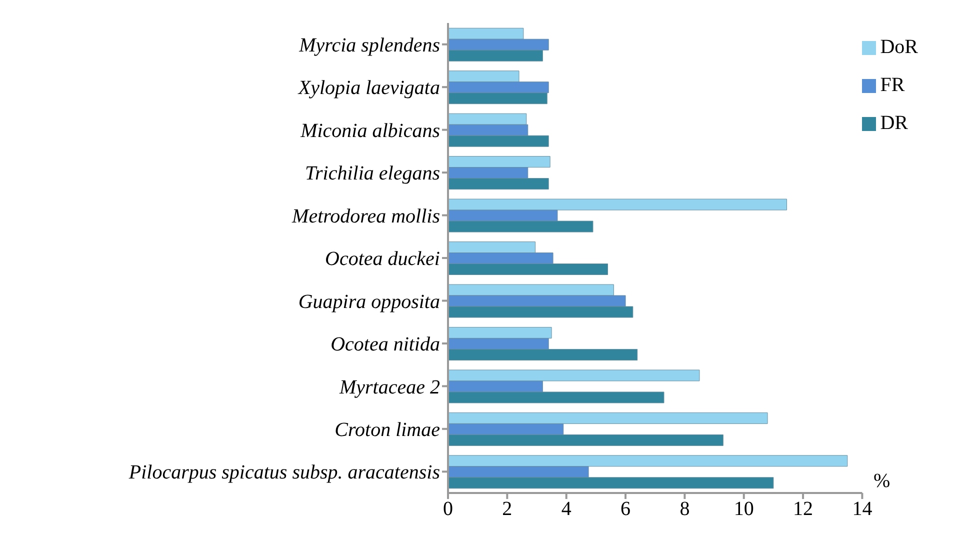  What do you see at coordinates (882, 481) in the screenshot?
I see `x-axis-title: %` at bounding box center [882, 481].